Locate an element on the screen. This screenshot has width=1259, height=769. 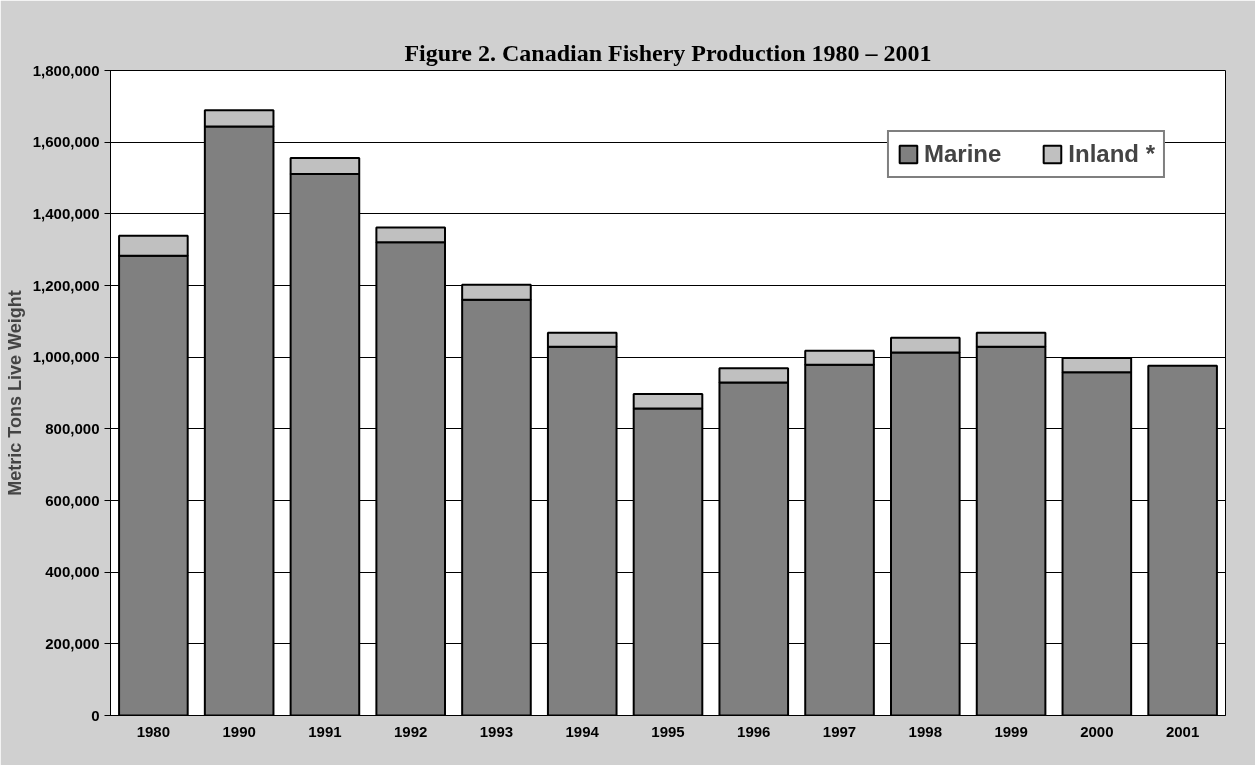
y-tick-label: 1,000,000 is located at coordinates (66, 357).